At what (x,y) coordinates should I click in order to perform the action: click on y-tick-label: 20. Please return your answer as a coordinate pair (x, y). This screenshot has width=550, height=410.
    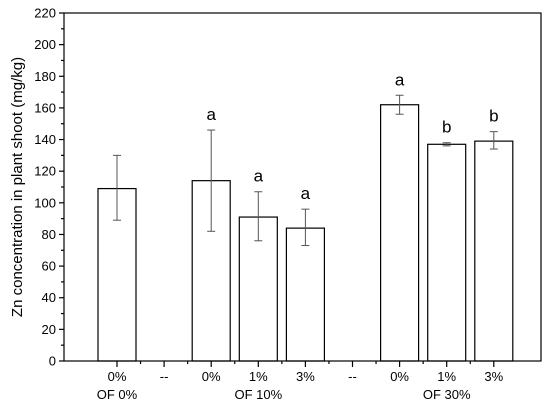
    Looking at the image, I should click on (49, 329).